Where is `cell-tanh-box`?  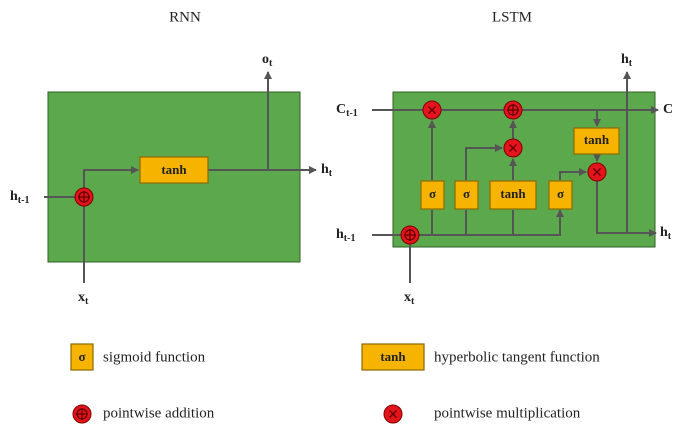 cell-tanh-box is located at coordinates (596, 141).